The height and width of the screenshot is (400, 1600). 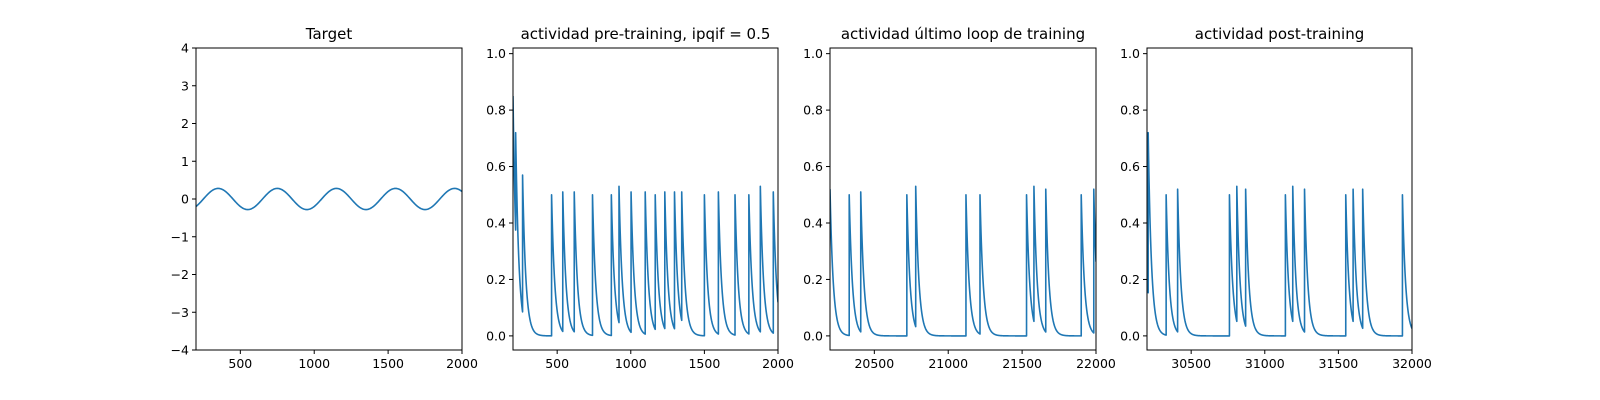 I want to click on y-tick-label: −2, so click(x=180, y=274).